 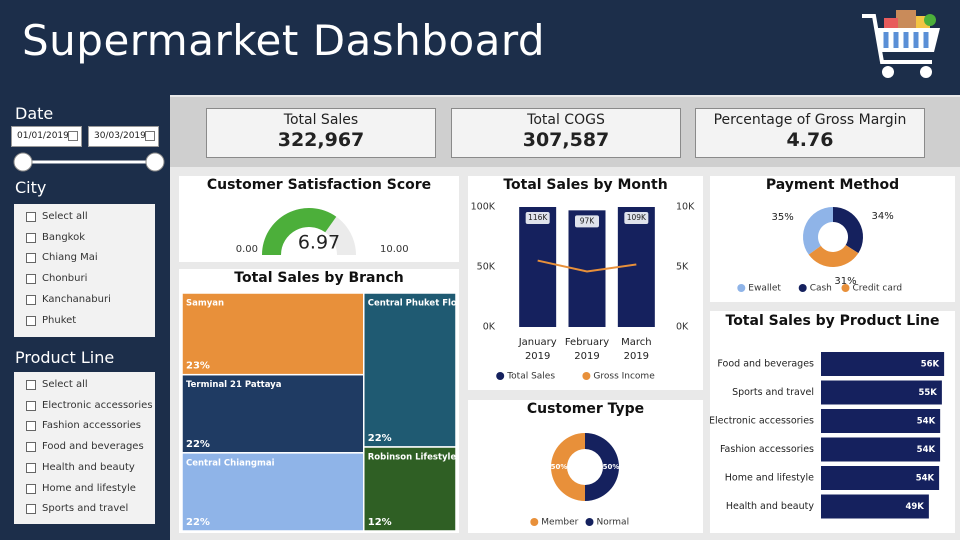 I want to click on date-end: 30/03/2019, so click(x=123, y=136).